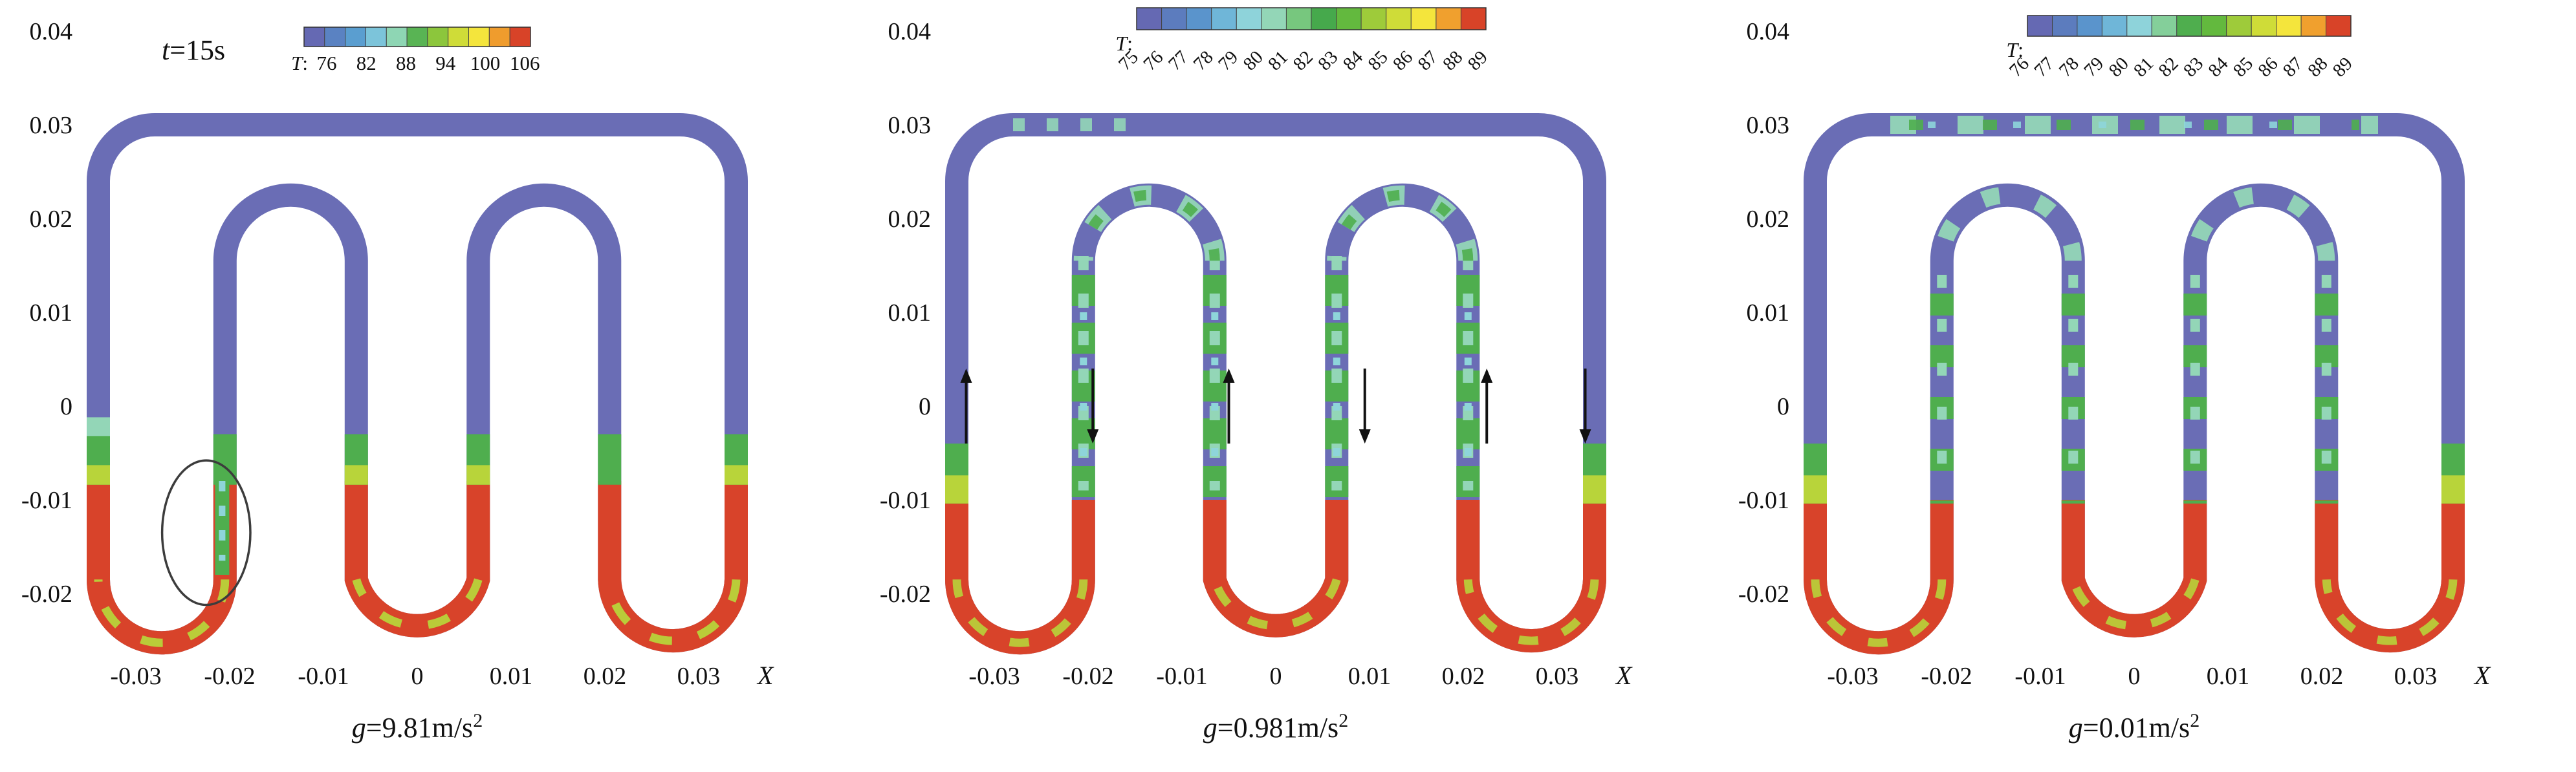 The image size is (2576, 772). Describe the element at coordinates (1378, 60) in the screenshot. I see `colorbar-tick: 85` at that location.